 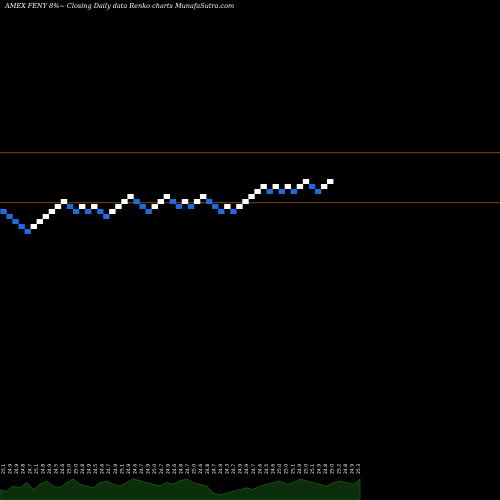 What do you see at coordinates (180, 489) in the screenshot?
I see `volume-area` at bounding box center [180, 489].